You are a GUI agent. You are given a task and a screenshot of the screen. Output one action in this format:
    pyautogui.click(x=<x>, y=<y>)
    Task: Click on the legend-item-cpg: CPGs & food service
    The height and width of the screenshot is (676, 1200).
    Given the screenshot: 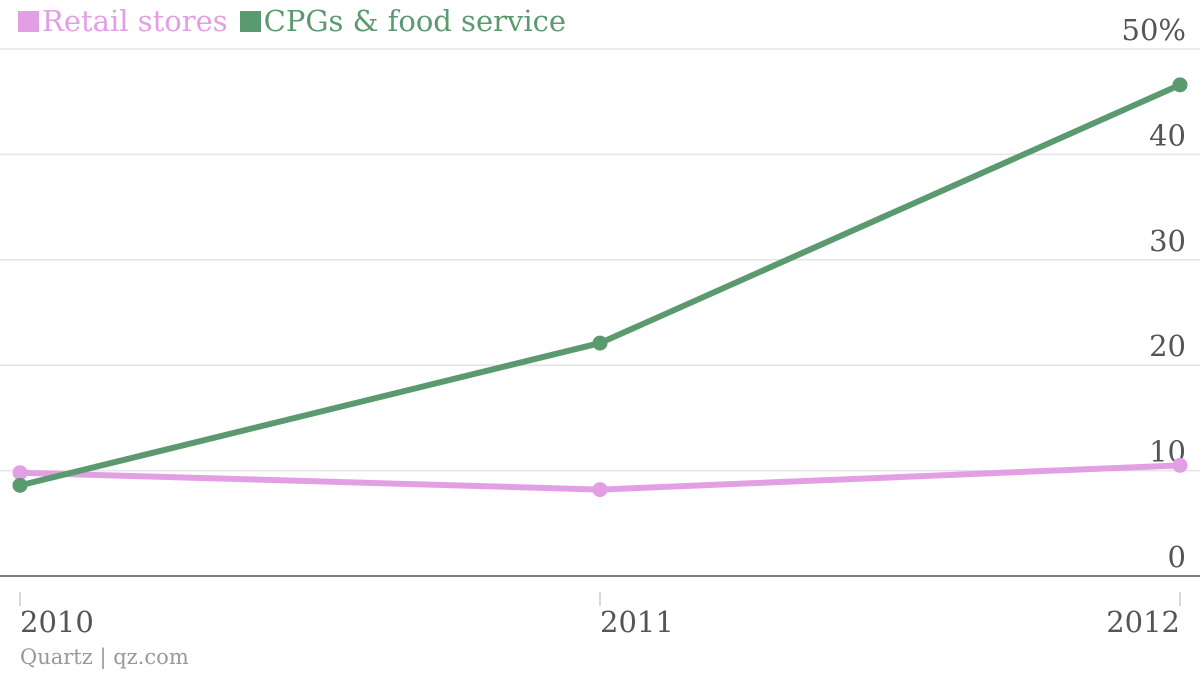 What is the action you would take?
    pyautogui.click(x=403, y=21)
    